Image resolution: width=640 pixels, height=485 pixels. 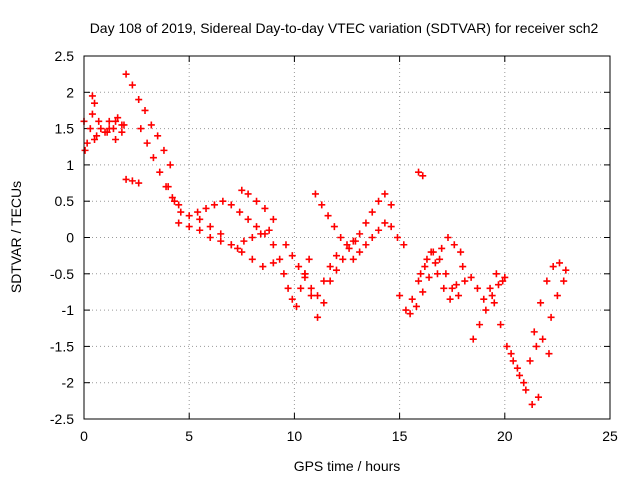 I want to click on x-tick-label: 25, so click(x=610, y=436).